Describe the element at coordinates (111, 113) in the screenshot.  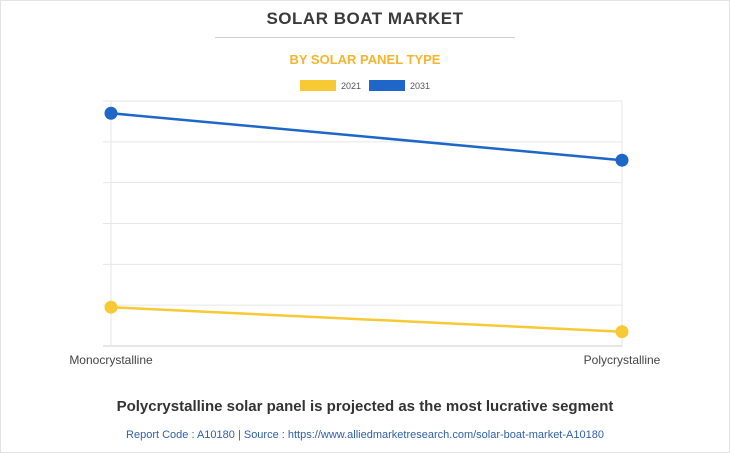
I see `data-point-2031-monocrystalline` at that location.